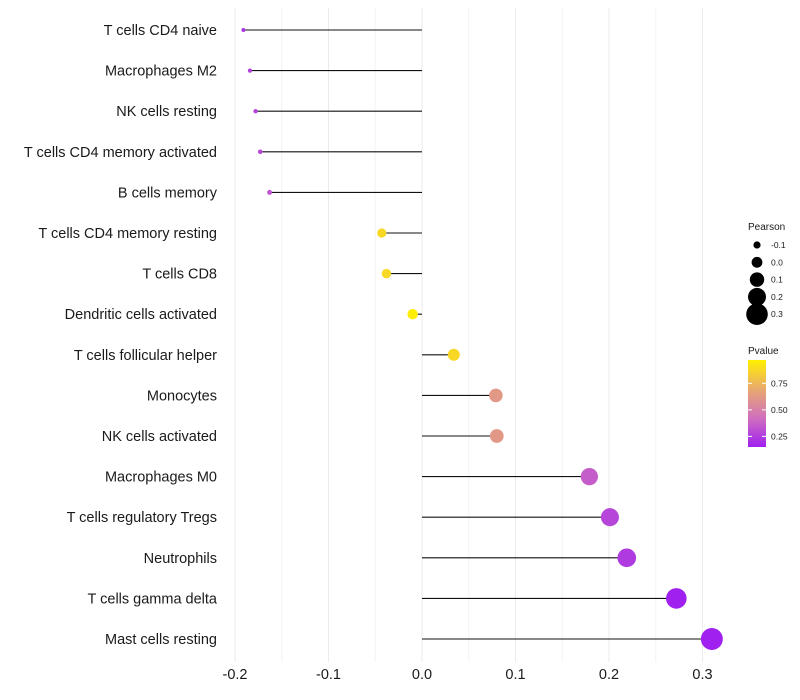  What do you see at coordinates (768, 396) in the screenshot?
I see `pvalue-color-legend: Pvalue 0.75 0.50 0.25` at bounding box center [768, 396].